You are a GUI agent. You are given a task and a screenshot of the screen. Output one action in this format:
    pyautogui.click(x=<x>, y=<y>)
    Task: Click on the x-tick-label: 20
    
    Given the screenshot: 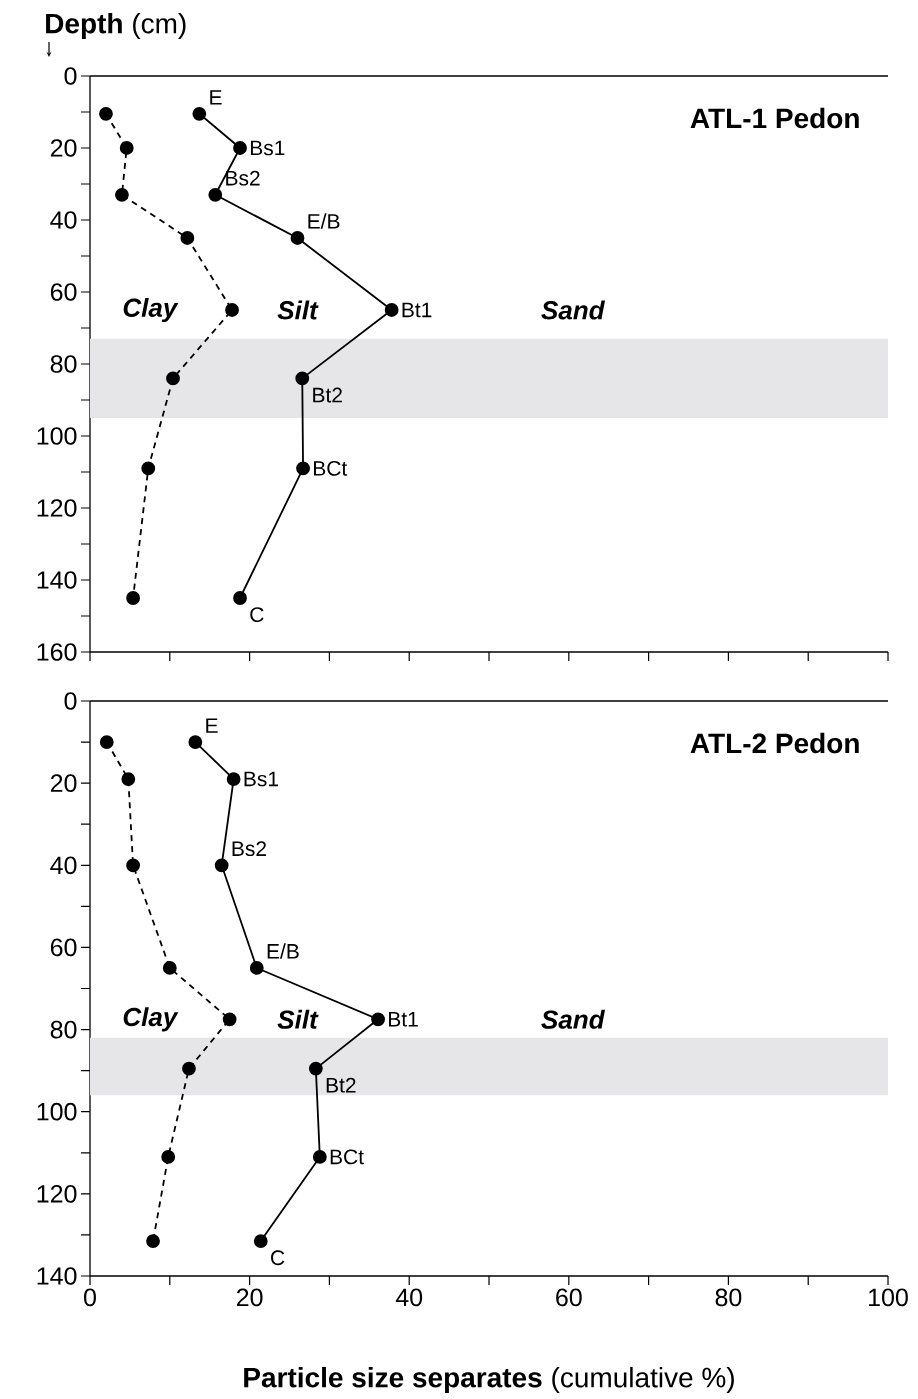 What is the action you would take?
    pyautogui.click(x=249, y=1297)
    